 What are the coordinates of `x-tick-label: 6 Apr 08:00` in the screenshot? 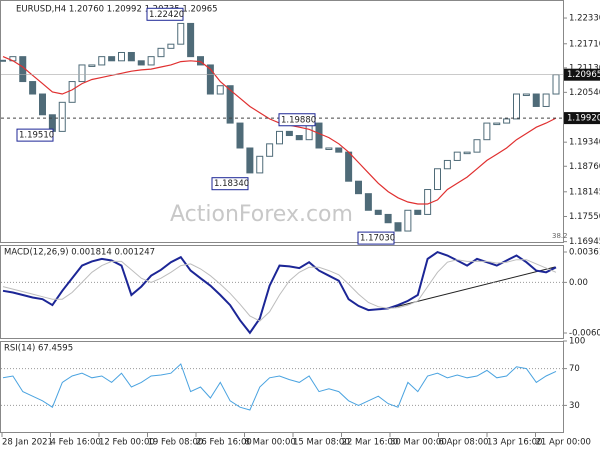 It's located at (464, 443).